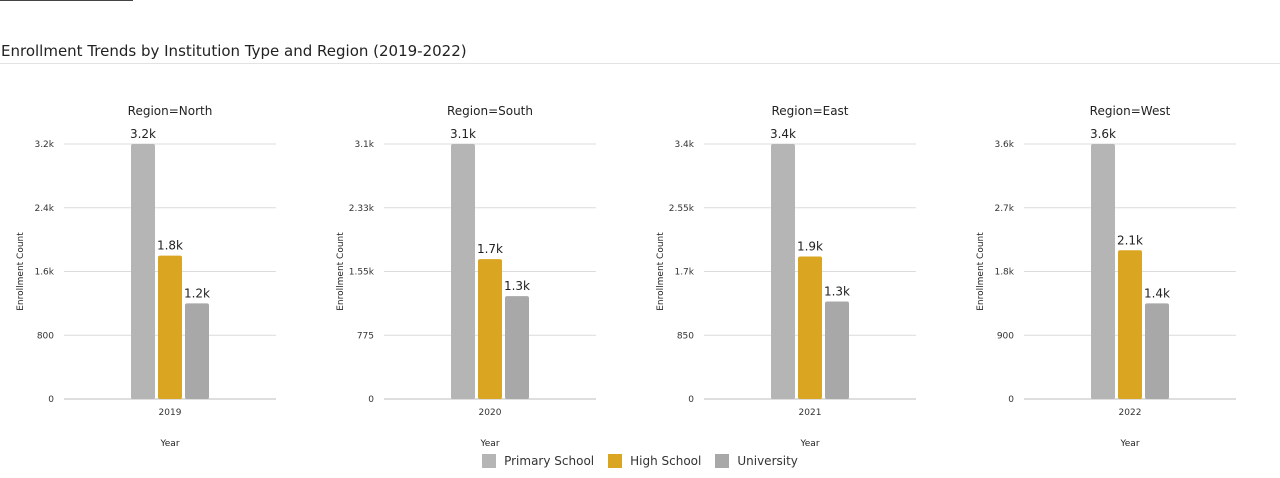 The width and height of the screenshot is (1280, 478). Describe the element at coordinates (371, 400) in the screenshot. I see `panel-2-ytick-label: 0` at that location.